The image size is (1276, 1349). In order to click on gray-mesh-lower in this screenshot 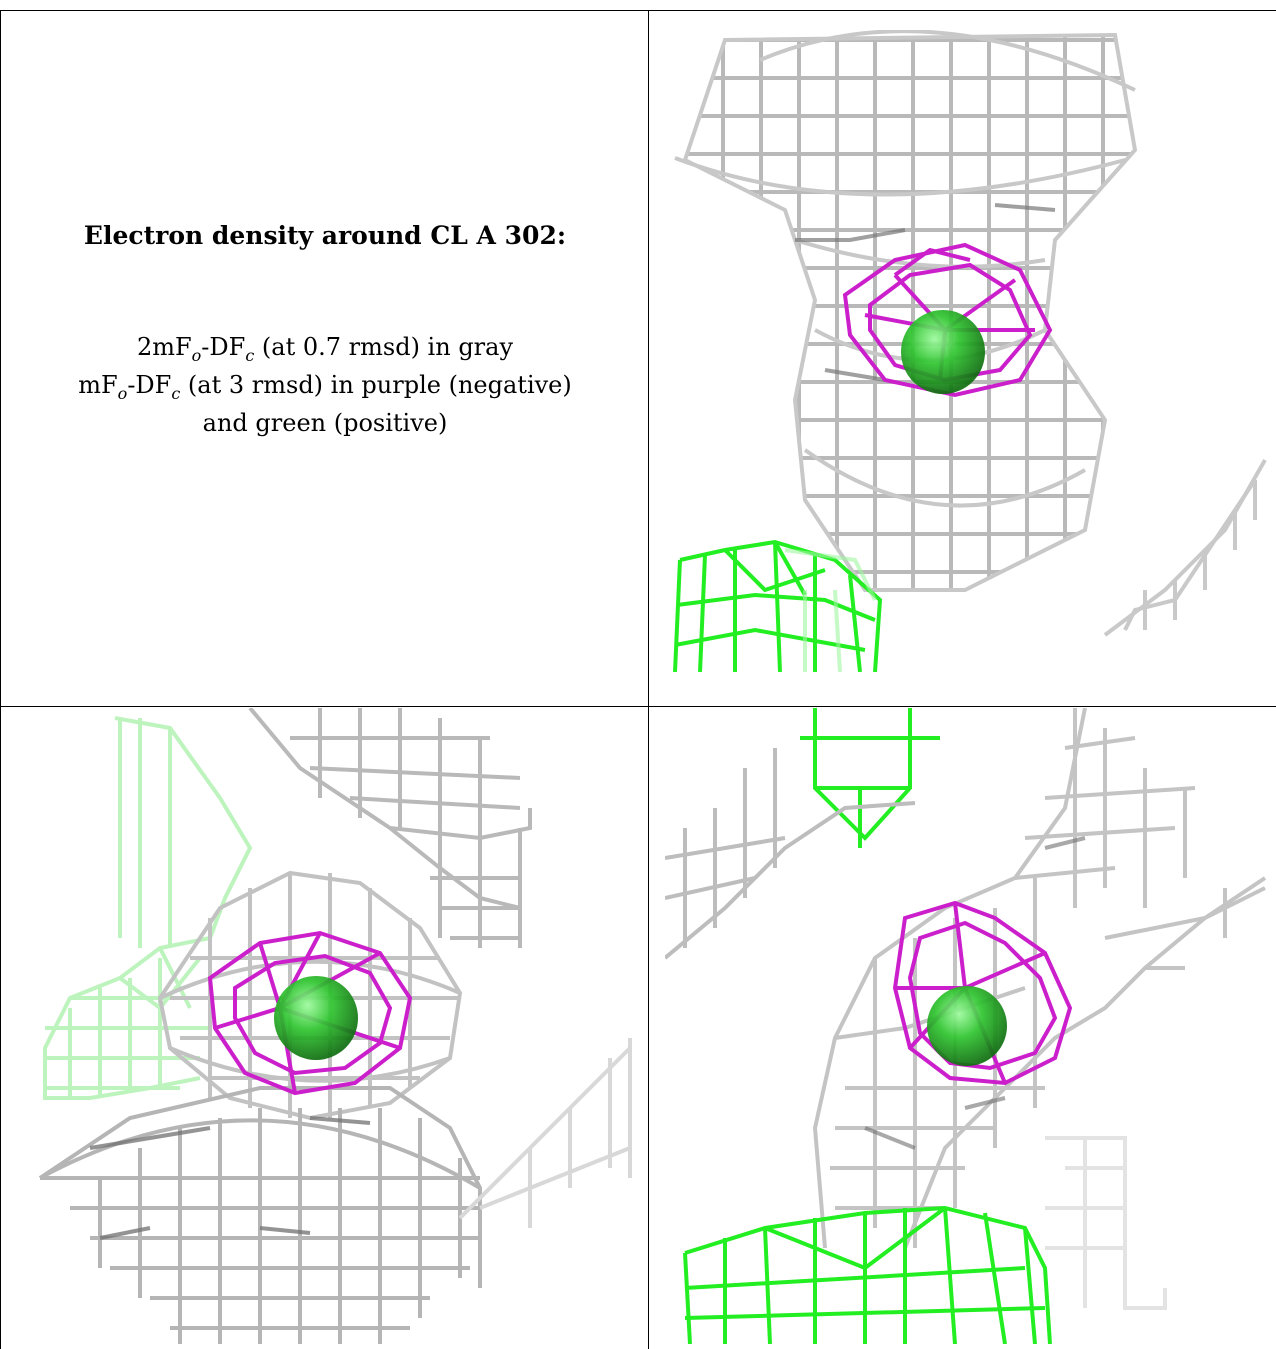, I will do `click(260, 1215)`.